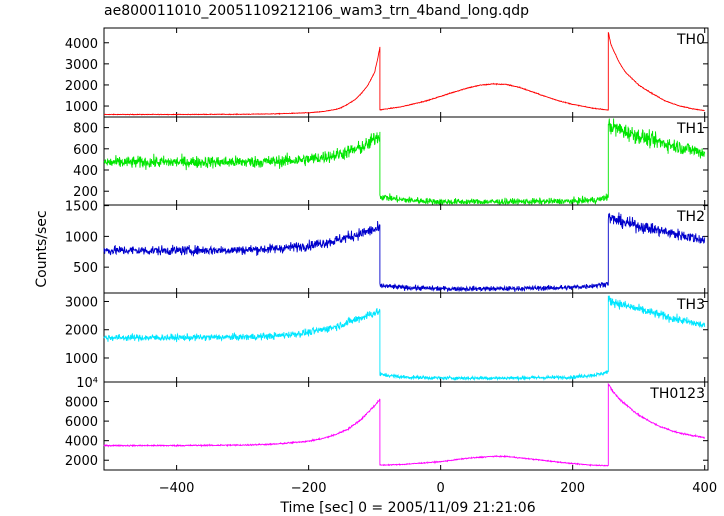  Describe the element at coordinates (85, 268) in the screenshot. I see `y-tick-label: 500` at that location.